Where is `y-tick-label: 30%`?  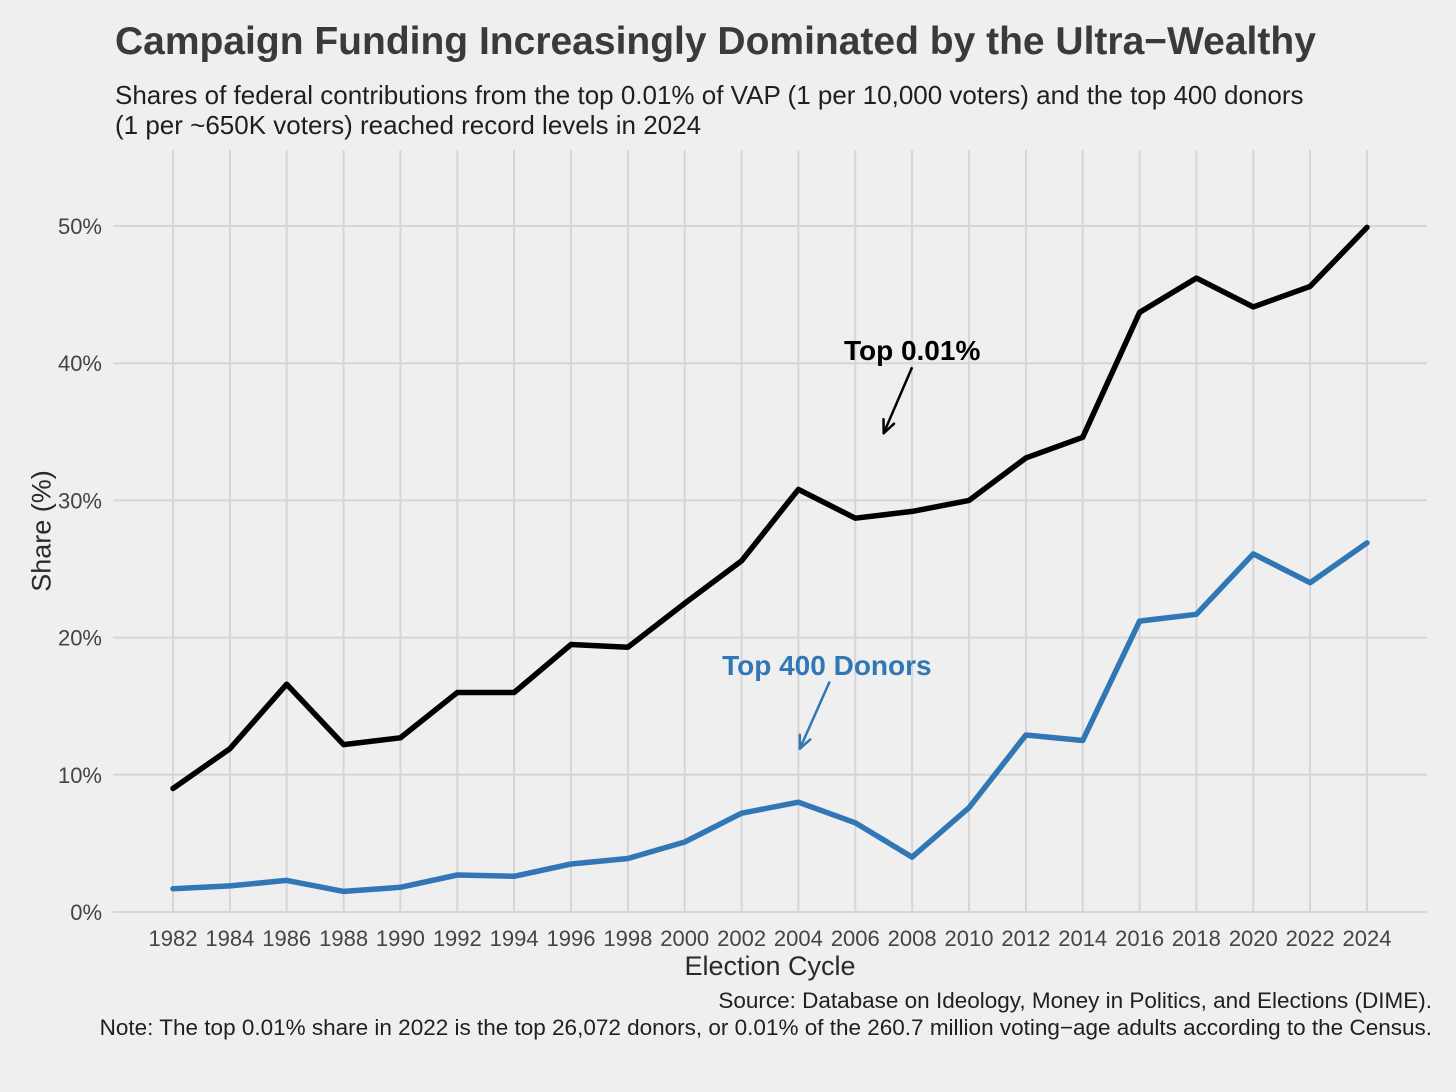
y-tick-label: 30% is located at coordinates (80, 500).